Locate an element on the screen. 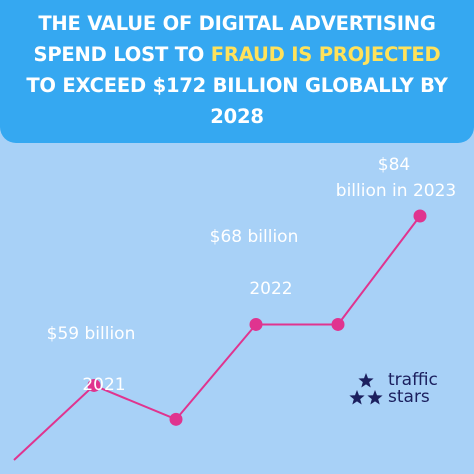 Image resolution: width=474 pixels, height=474 pixels. traffic-stars-logo: traffic stars is located at coordinates (398, 392).